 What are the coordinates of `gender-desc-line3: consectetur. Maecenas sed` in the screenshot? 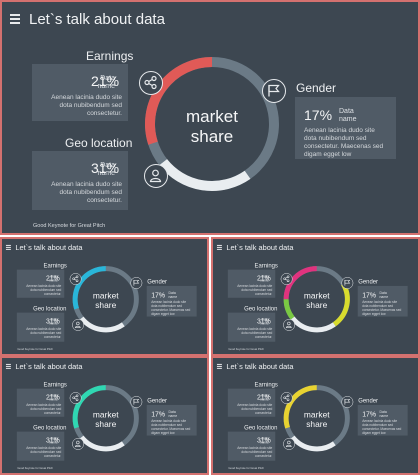 It's located at (171, 310).